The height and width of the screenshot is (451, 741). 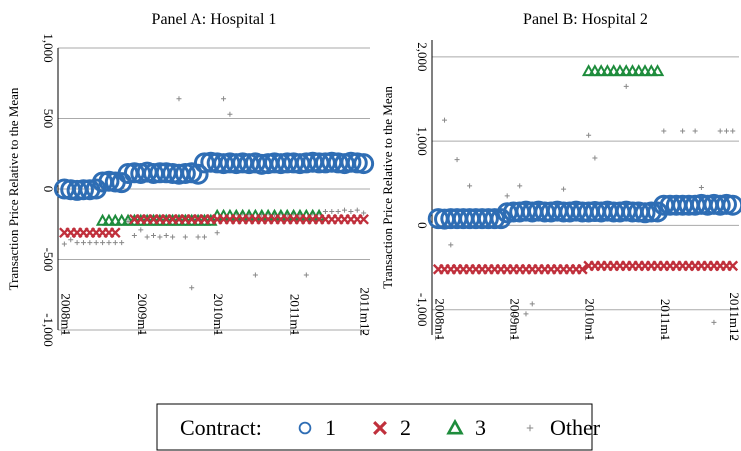 I want to click on legend-box, so click(x=374, y=427).